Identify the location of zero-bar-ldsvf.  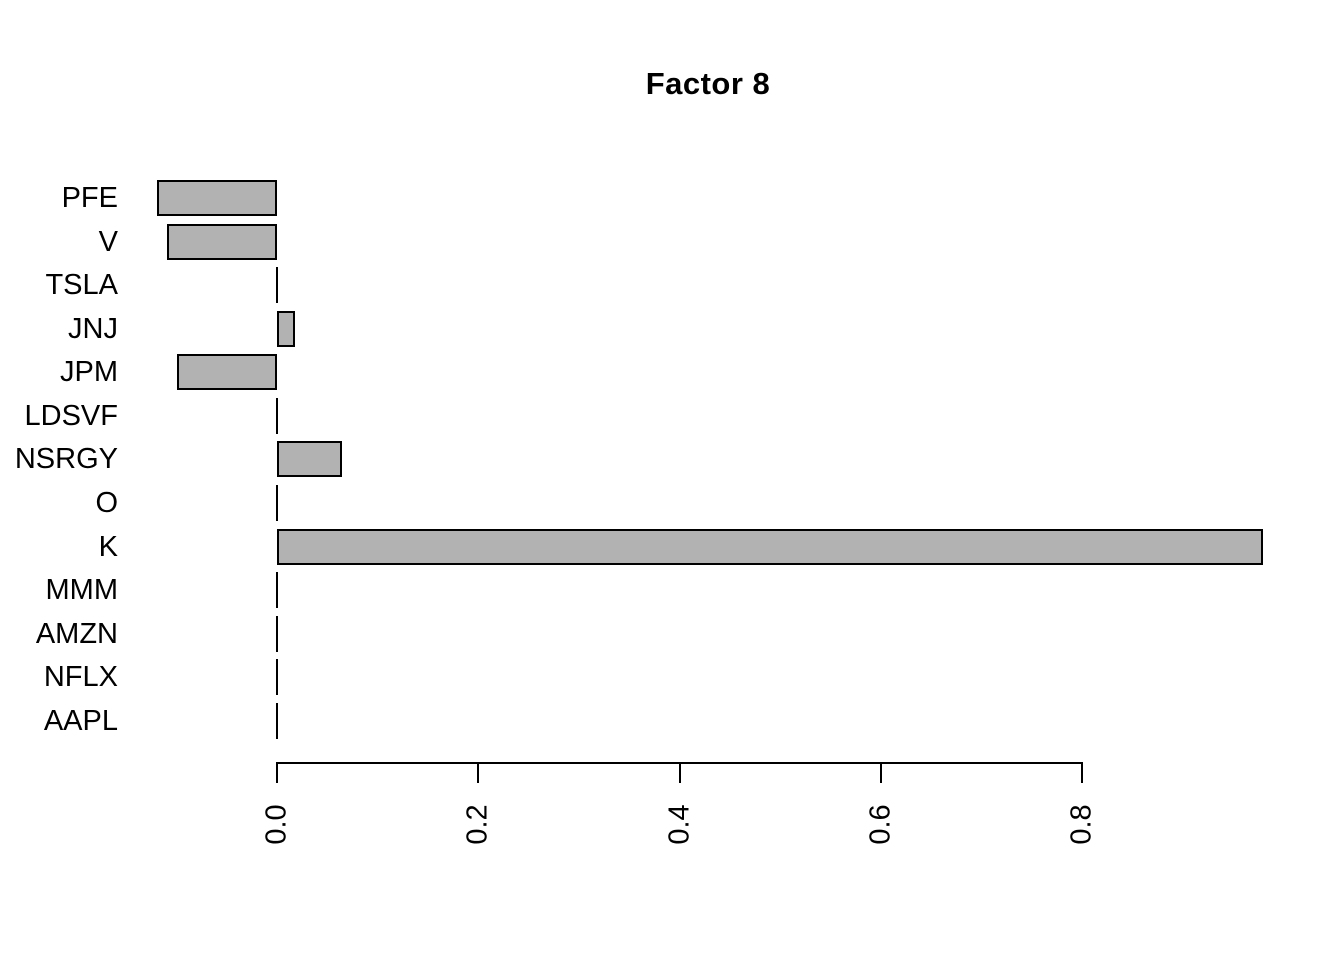
(277, 416).